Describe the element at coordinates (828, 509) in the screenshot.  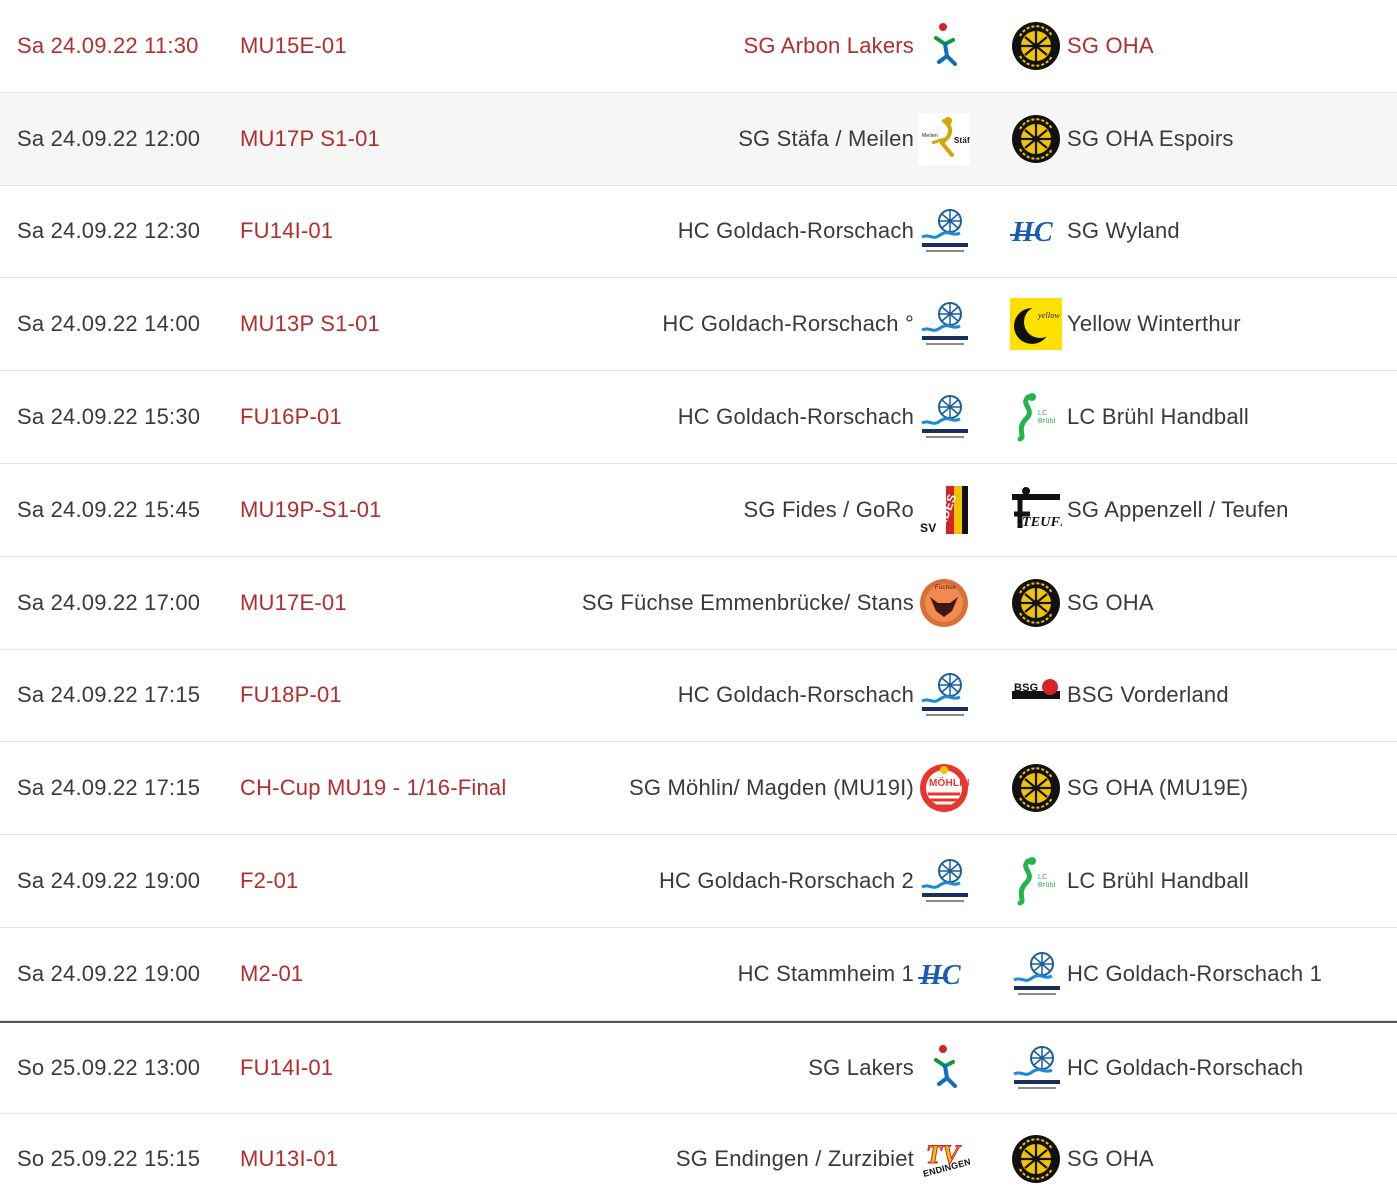
I see `home-team: SG Fides / GoRo` at that location.